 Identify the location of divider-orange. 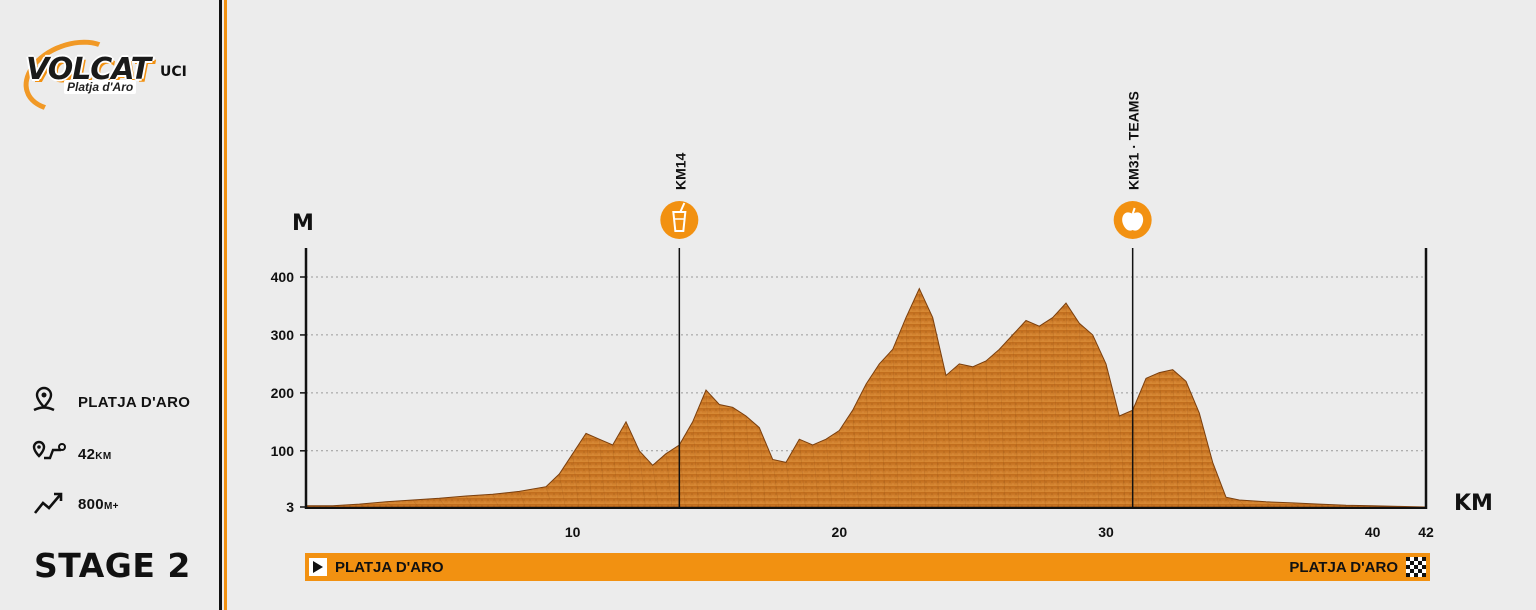
(225, 305).